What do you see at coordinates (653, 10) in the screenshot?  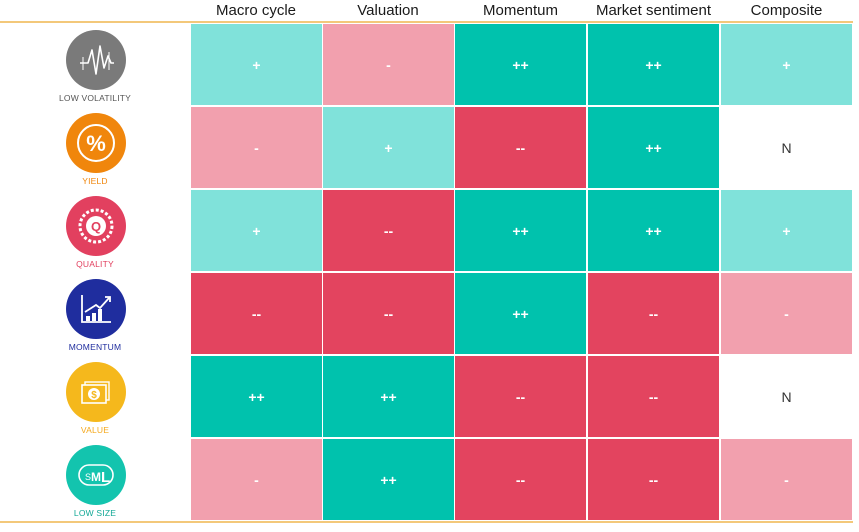 I see `column-header-market-sentiment: Market sentiment` at bounding box center [653, 10].